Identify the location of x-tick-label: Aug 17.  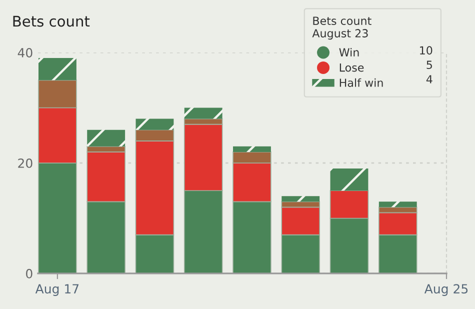
(57, 290).